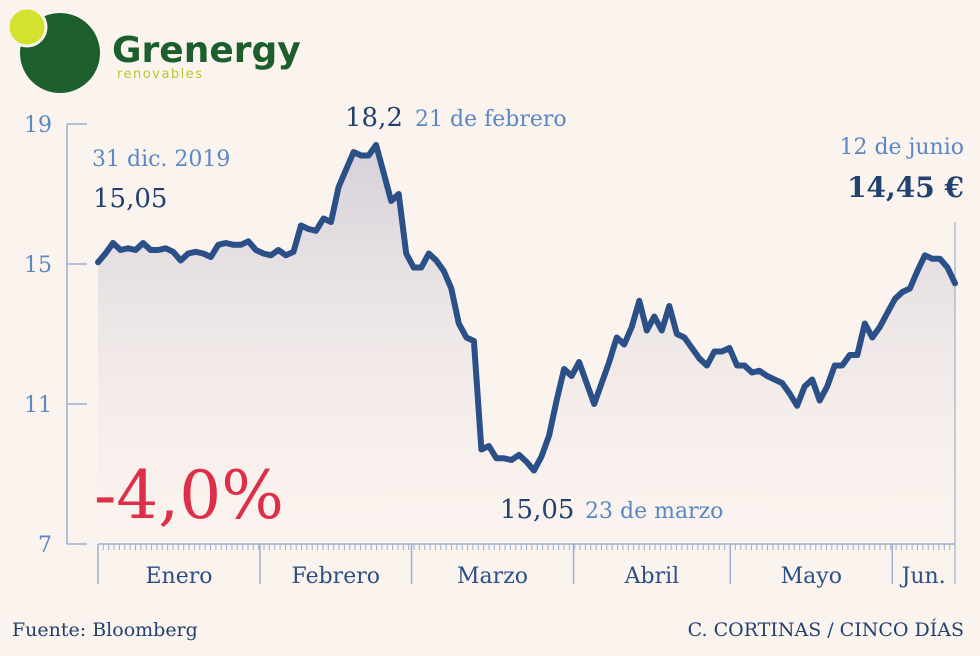 This screenshot has height=656, width=980. Describe the element at coordinates (905, 187) in the screenshot. I see `end-value-label: 14,45 €` at that location.